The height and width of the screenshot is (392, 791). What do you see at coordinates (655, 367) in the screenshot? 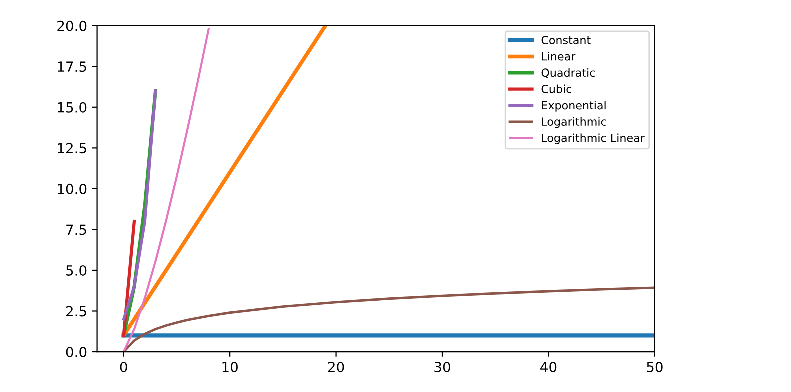
I see `x-tick-label: 50` at bounding box center [655, 367].